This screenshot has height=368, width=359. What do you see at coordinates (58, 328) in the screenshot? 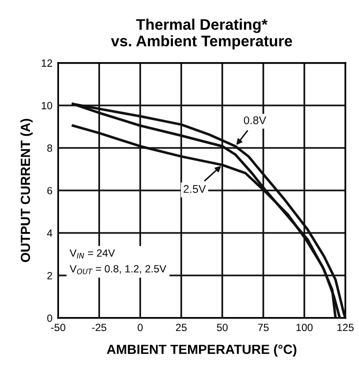
I see `x-tick-label: -50` at bounding box center [58, 328].